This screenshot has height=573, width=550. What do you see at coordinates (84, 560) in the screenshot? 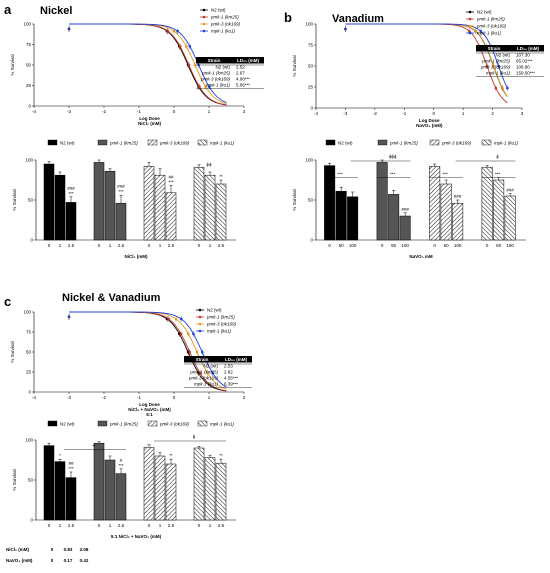
I see `dose-table-value: 0.42` at bounding box center [84, 560].